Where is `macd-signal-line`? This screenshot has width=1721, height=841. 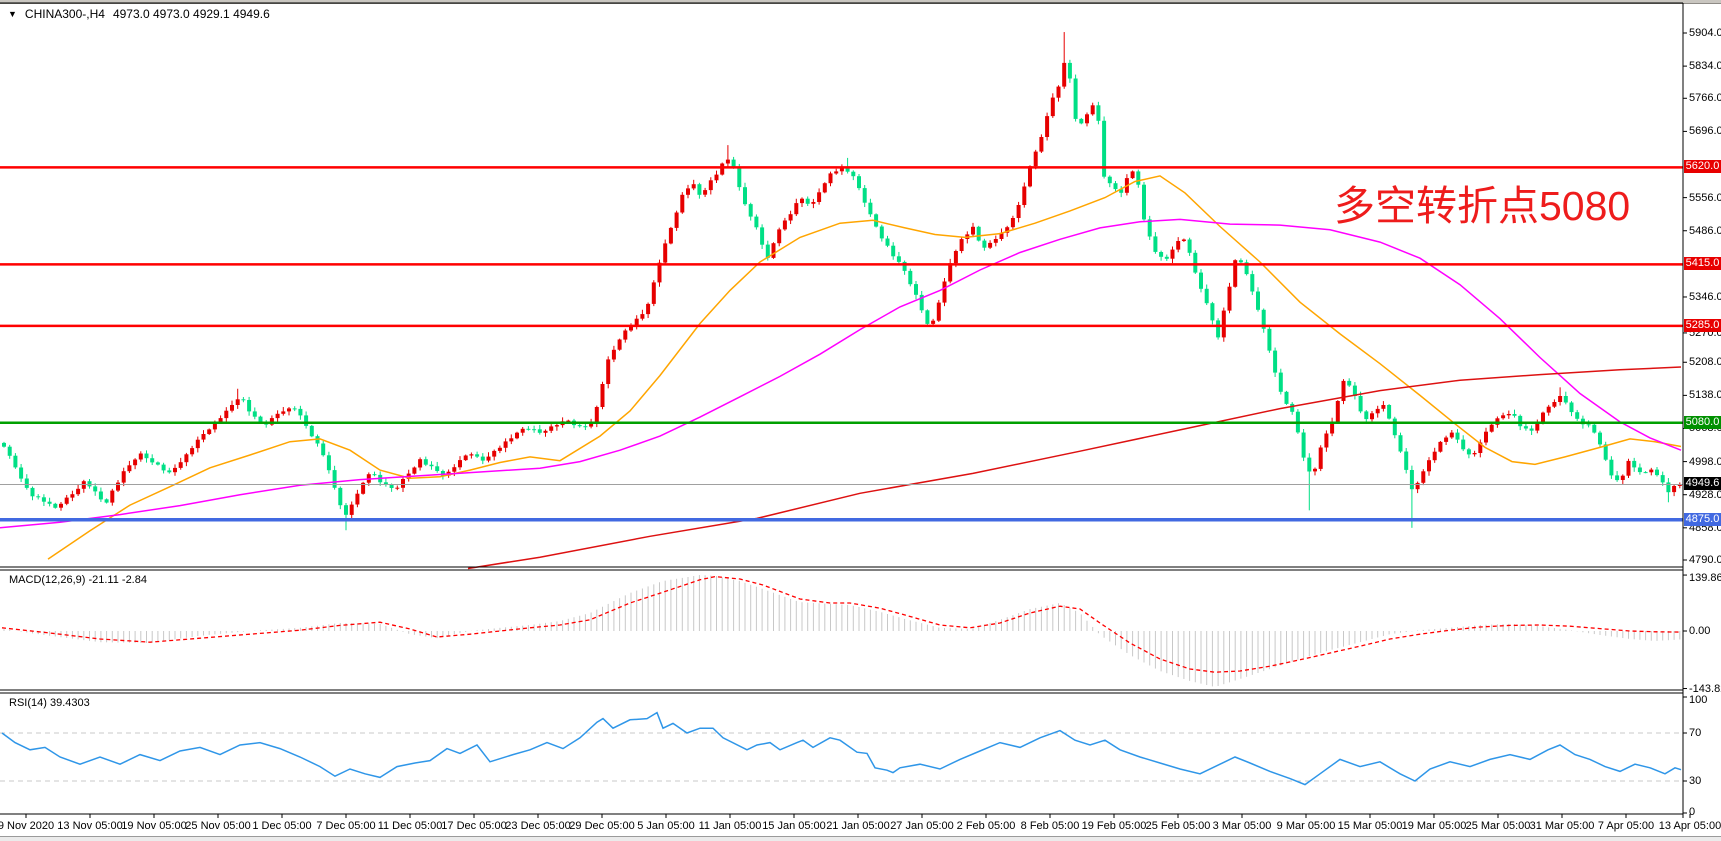 macd-signal-line is located at coordinates (841, 624).